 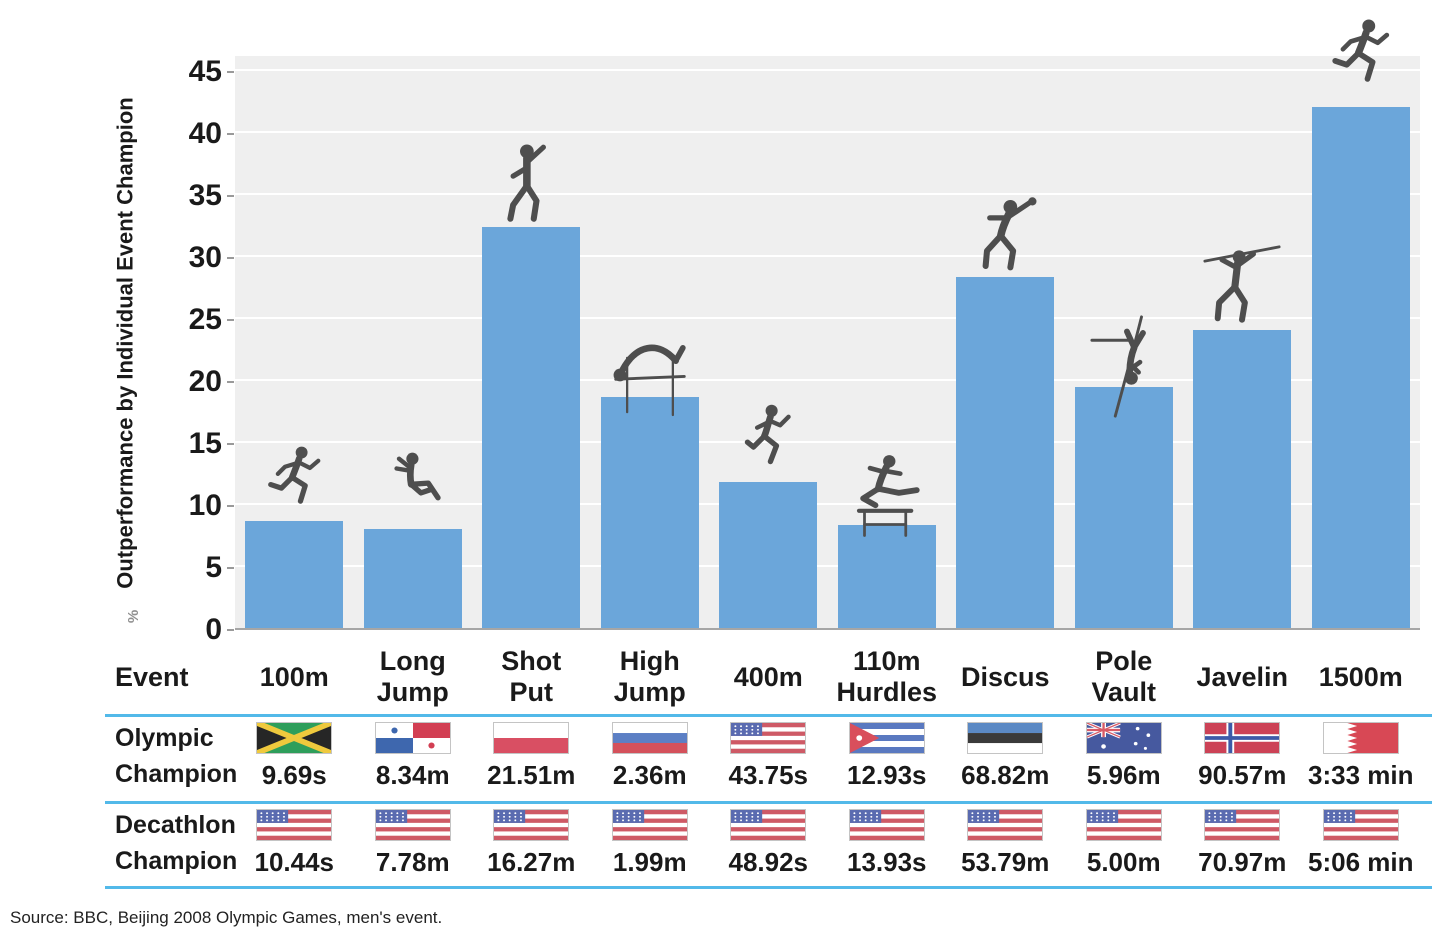 What do you see at coordinates (531, 661) in the screenshot?
I see `event-label-line: Shot` at bounding box center [531, 661].